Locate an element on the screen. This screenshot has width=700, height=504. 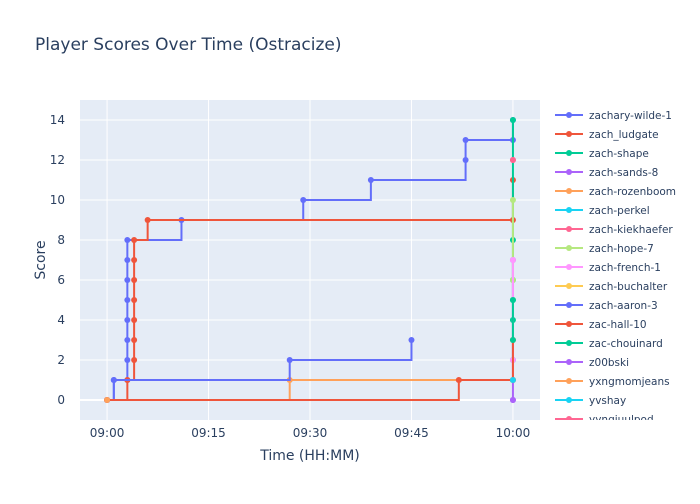
x-tick-label: 09:15 is located at coordinates (208, 433).